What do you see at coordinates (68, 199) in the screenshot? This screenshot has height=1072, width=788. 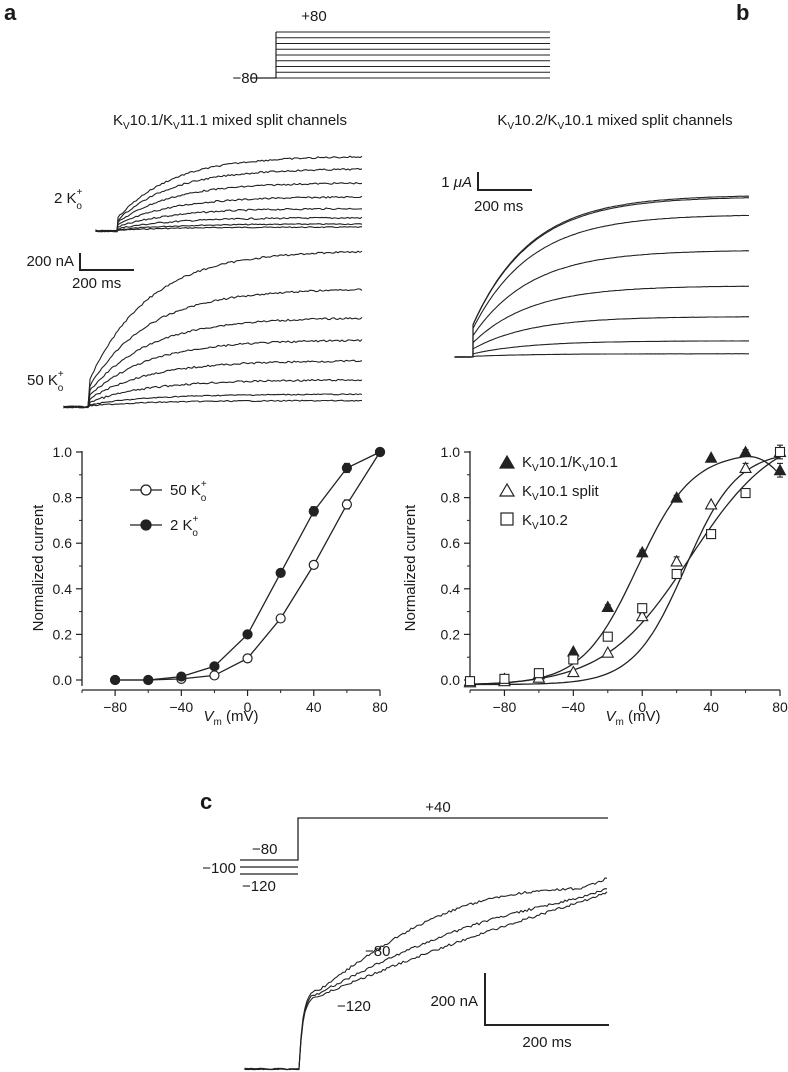 I see `trace-label-2k: 2 K+ o` at bounding box center [68, 199].